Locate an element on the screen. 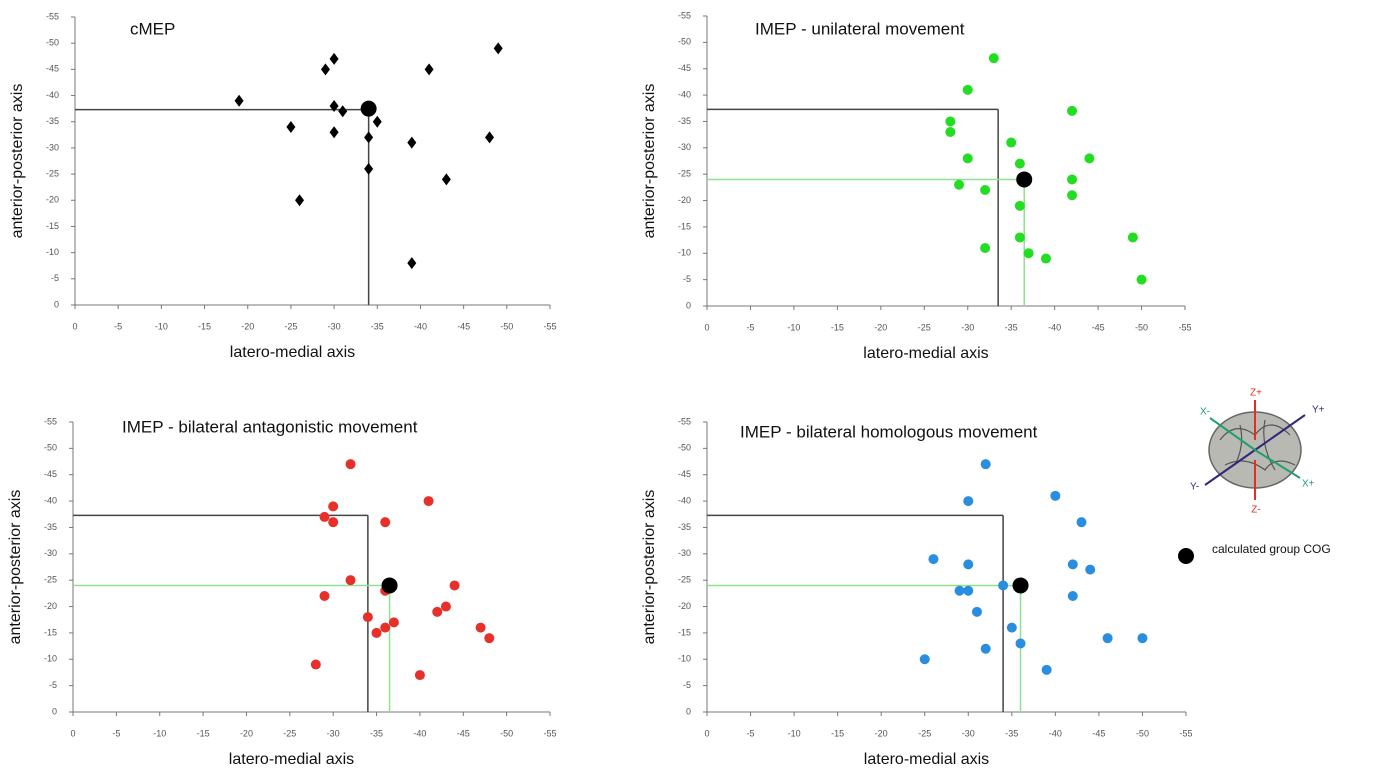 This screenshot has height=775, width=1392. brain-icon: Z+ Z- Y+ Y- X+ X- is located at coordinates (1257, 452).